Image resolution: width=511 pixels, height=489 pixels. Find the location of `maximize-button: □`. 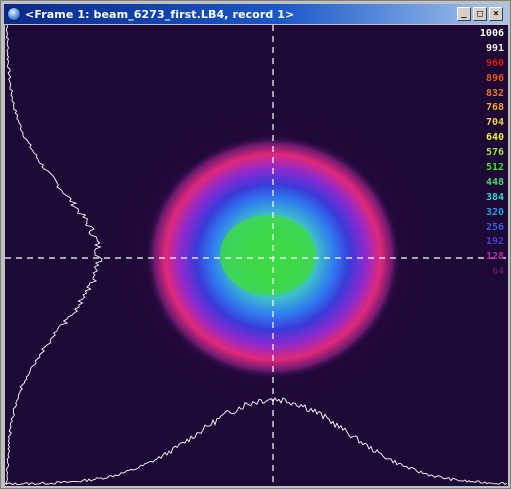

maximize-button: □ is located at coordinates (480, 14).